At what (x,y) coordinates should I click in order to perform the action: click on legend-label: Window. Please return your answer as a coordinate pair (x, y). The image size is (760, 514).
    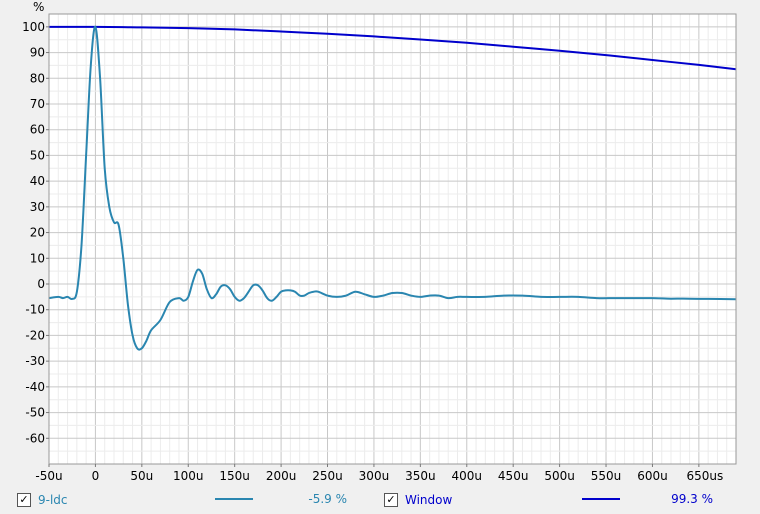
    Looking at the image, I should click on (429, 500).